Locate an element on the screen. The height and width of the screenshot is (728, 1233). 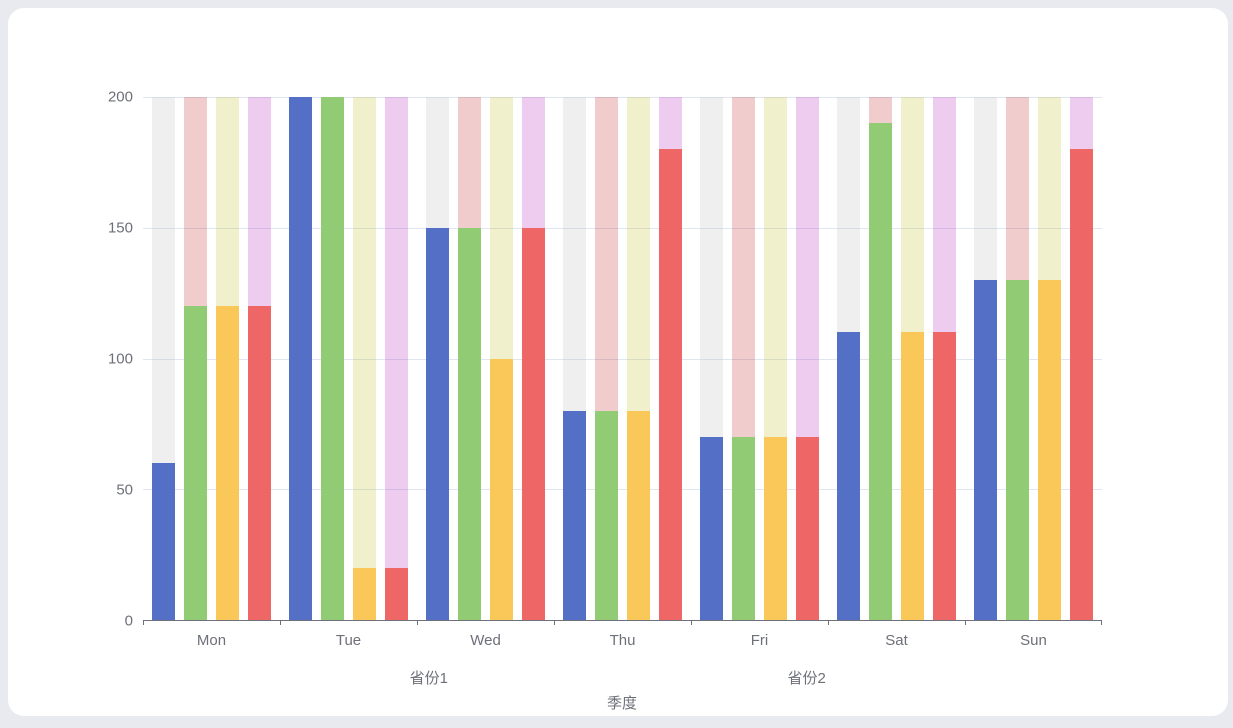
series-yellow-bar-Sun is located at coordinates (1049, 450).